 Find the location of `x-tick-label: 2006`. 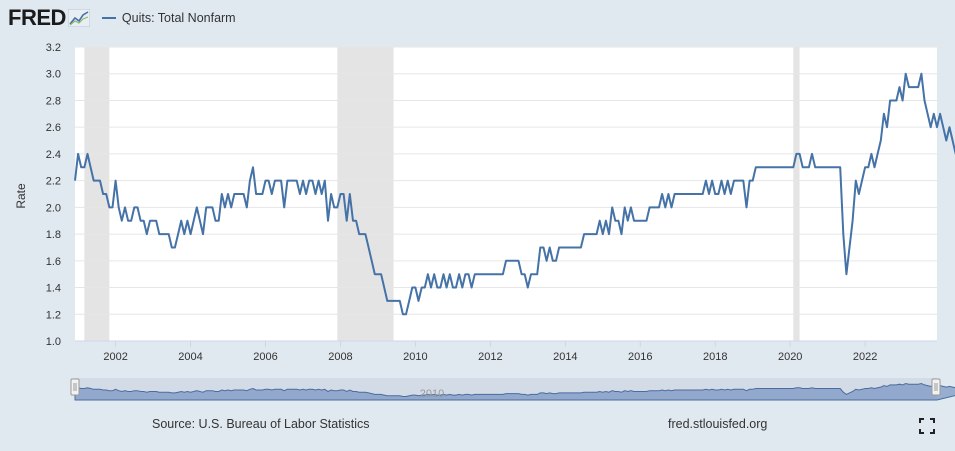

x-tick-label: 2006 is located at coordinates (265, 357).